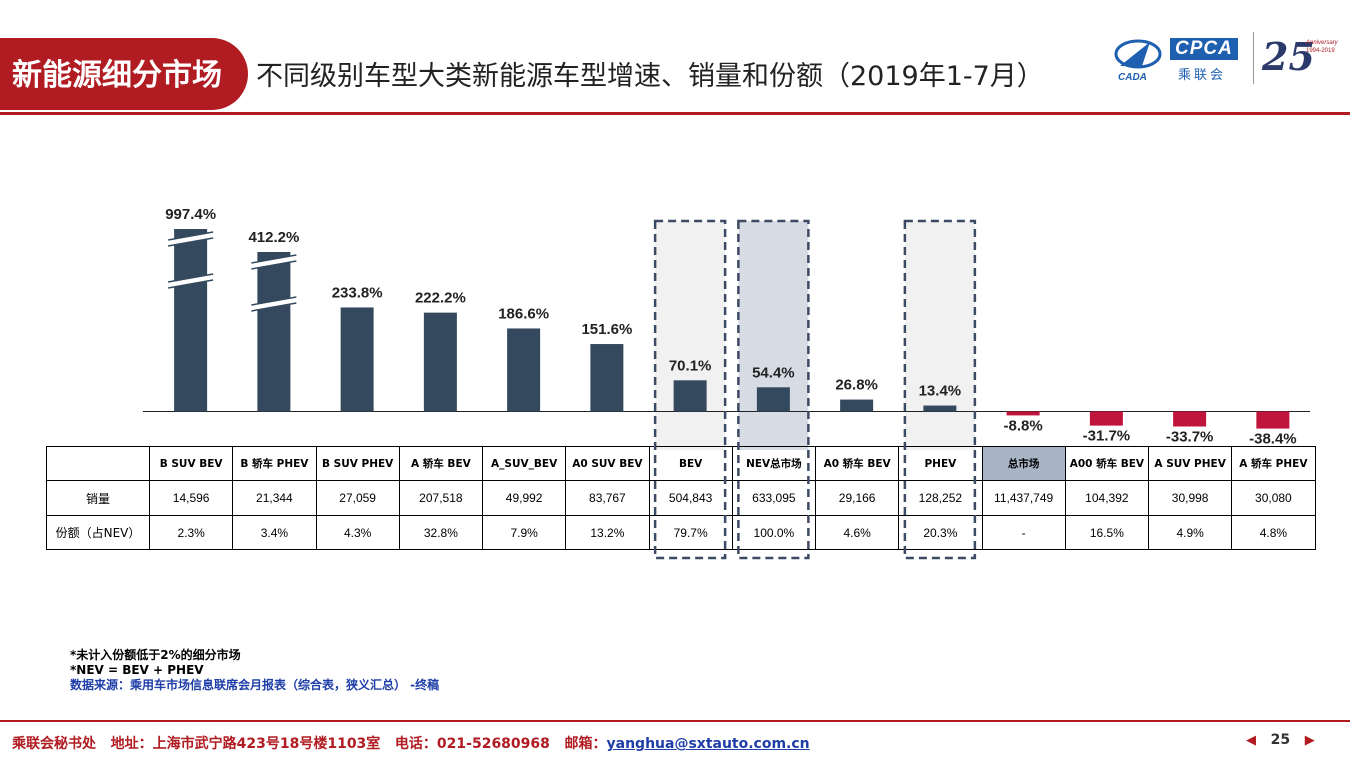 Image resolution: width=1350 pixels, height=759 pixels. Describe the element at coordinates (441, 532) in the screenshot. I see `table-cell: 32.8%` at that location.